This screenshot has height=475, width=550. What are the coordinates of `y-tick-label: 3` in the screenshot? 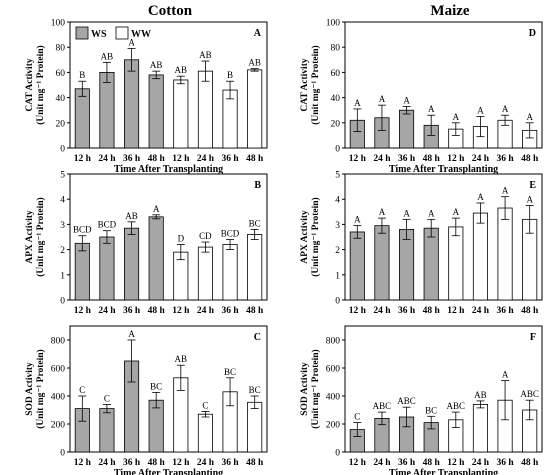 It's located at (337, 226).